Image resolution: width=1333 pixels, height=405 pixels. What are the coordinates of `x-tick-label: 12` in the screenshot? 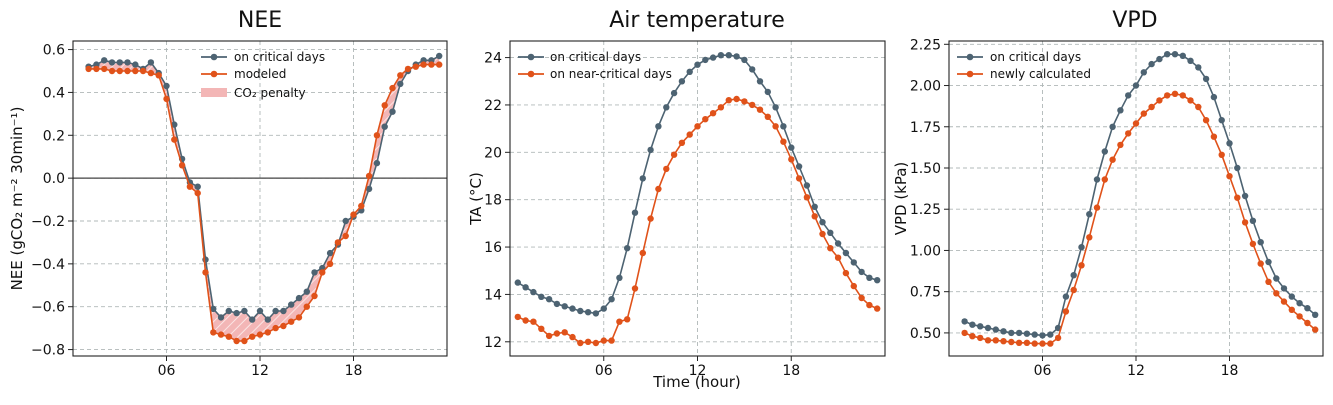 It's located at (260, 371).